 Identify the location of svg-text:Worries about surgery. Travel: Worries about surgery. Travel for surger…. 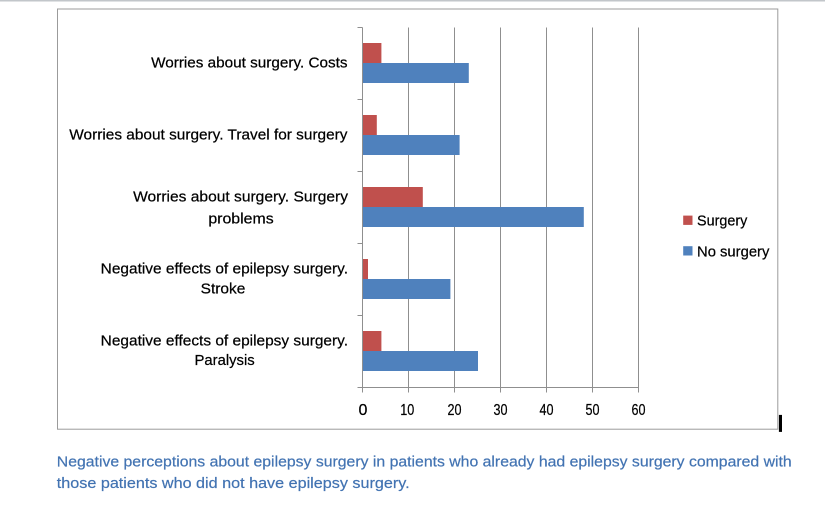
(208, 135).